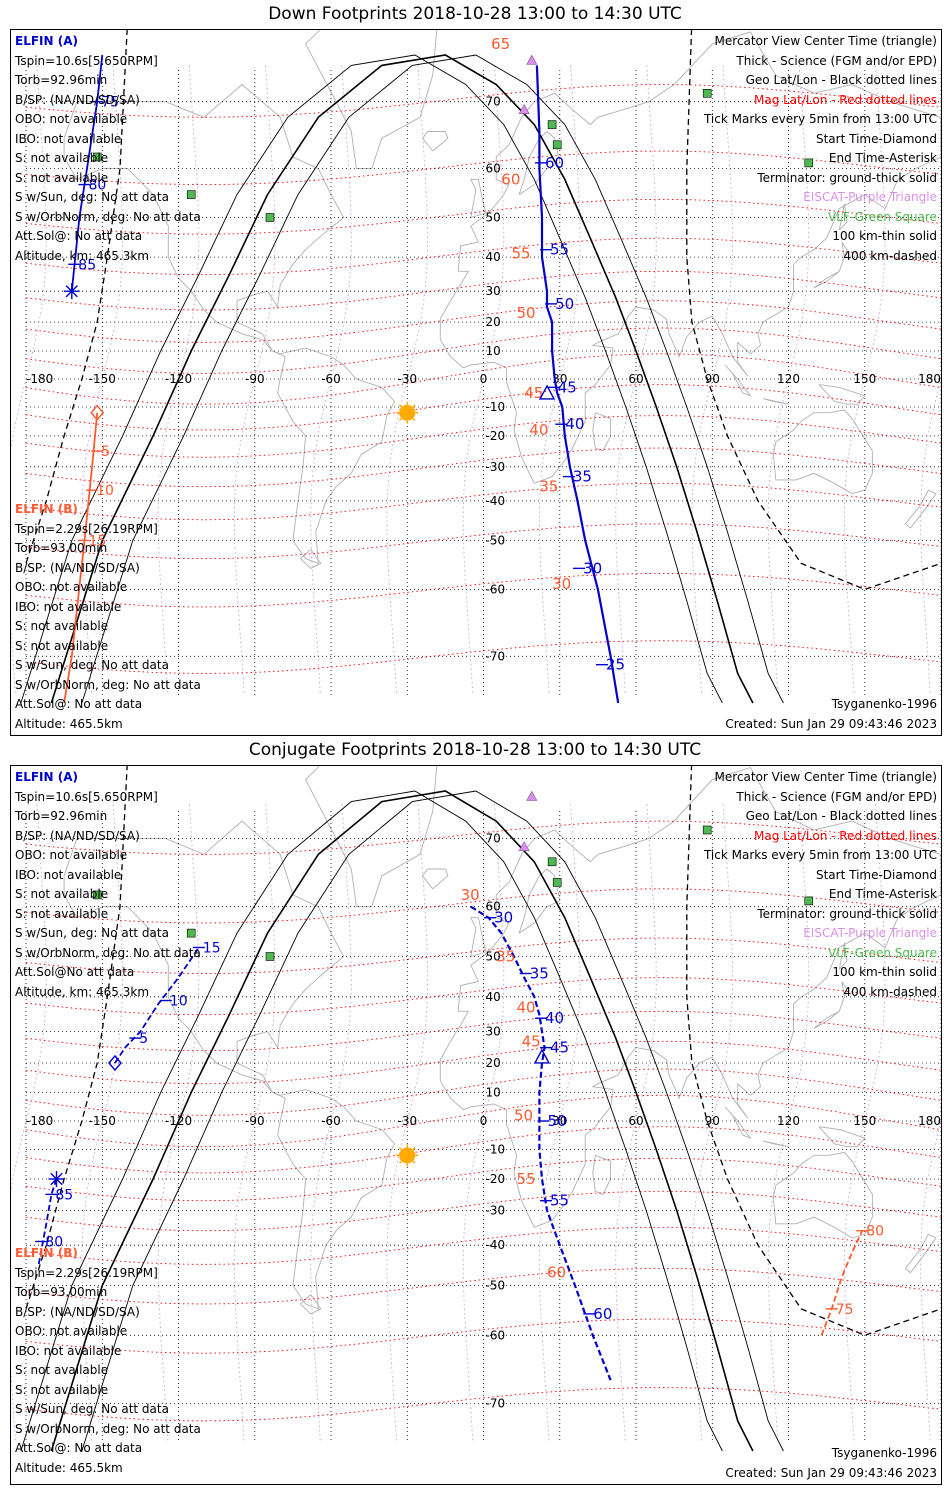  I want to click on elfin-a-info-line: S: not available, so click(62, 177).